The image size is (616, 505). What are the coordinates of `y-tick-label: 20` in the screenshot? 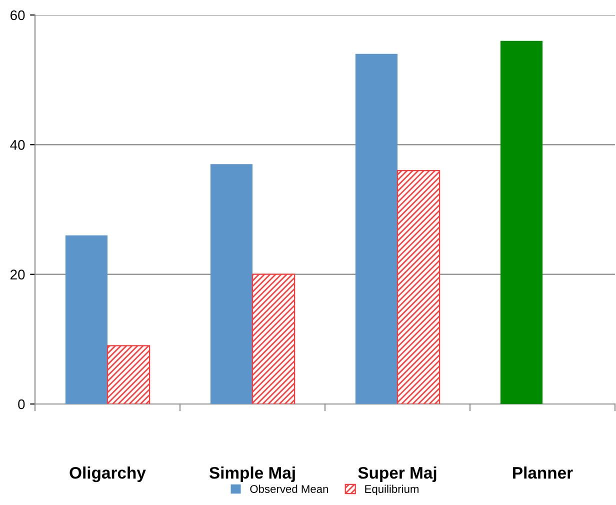 It's located at (17, 275).